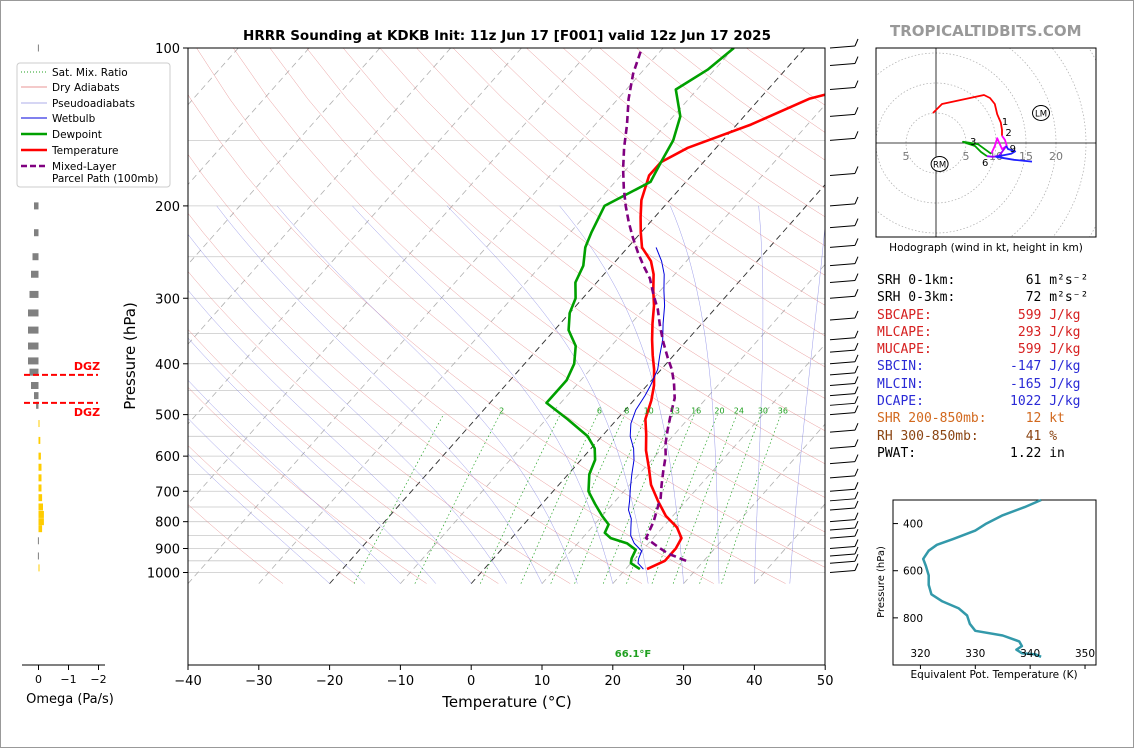  I want to click on hodograph-segment-3-6km, so click(977, 148).